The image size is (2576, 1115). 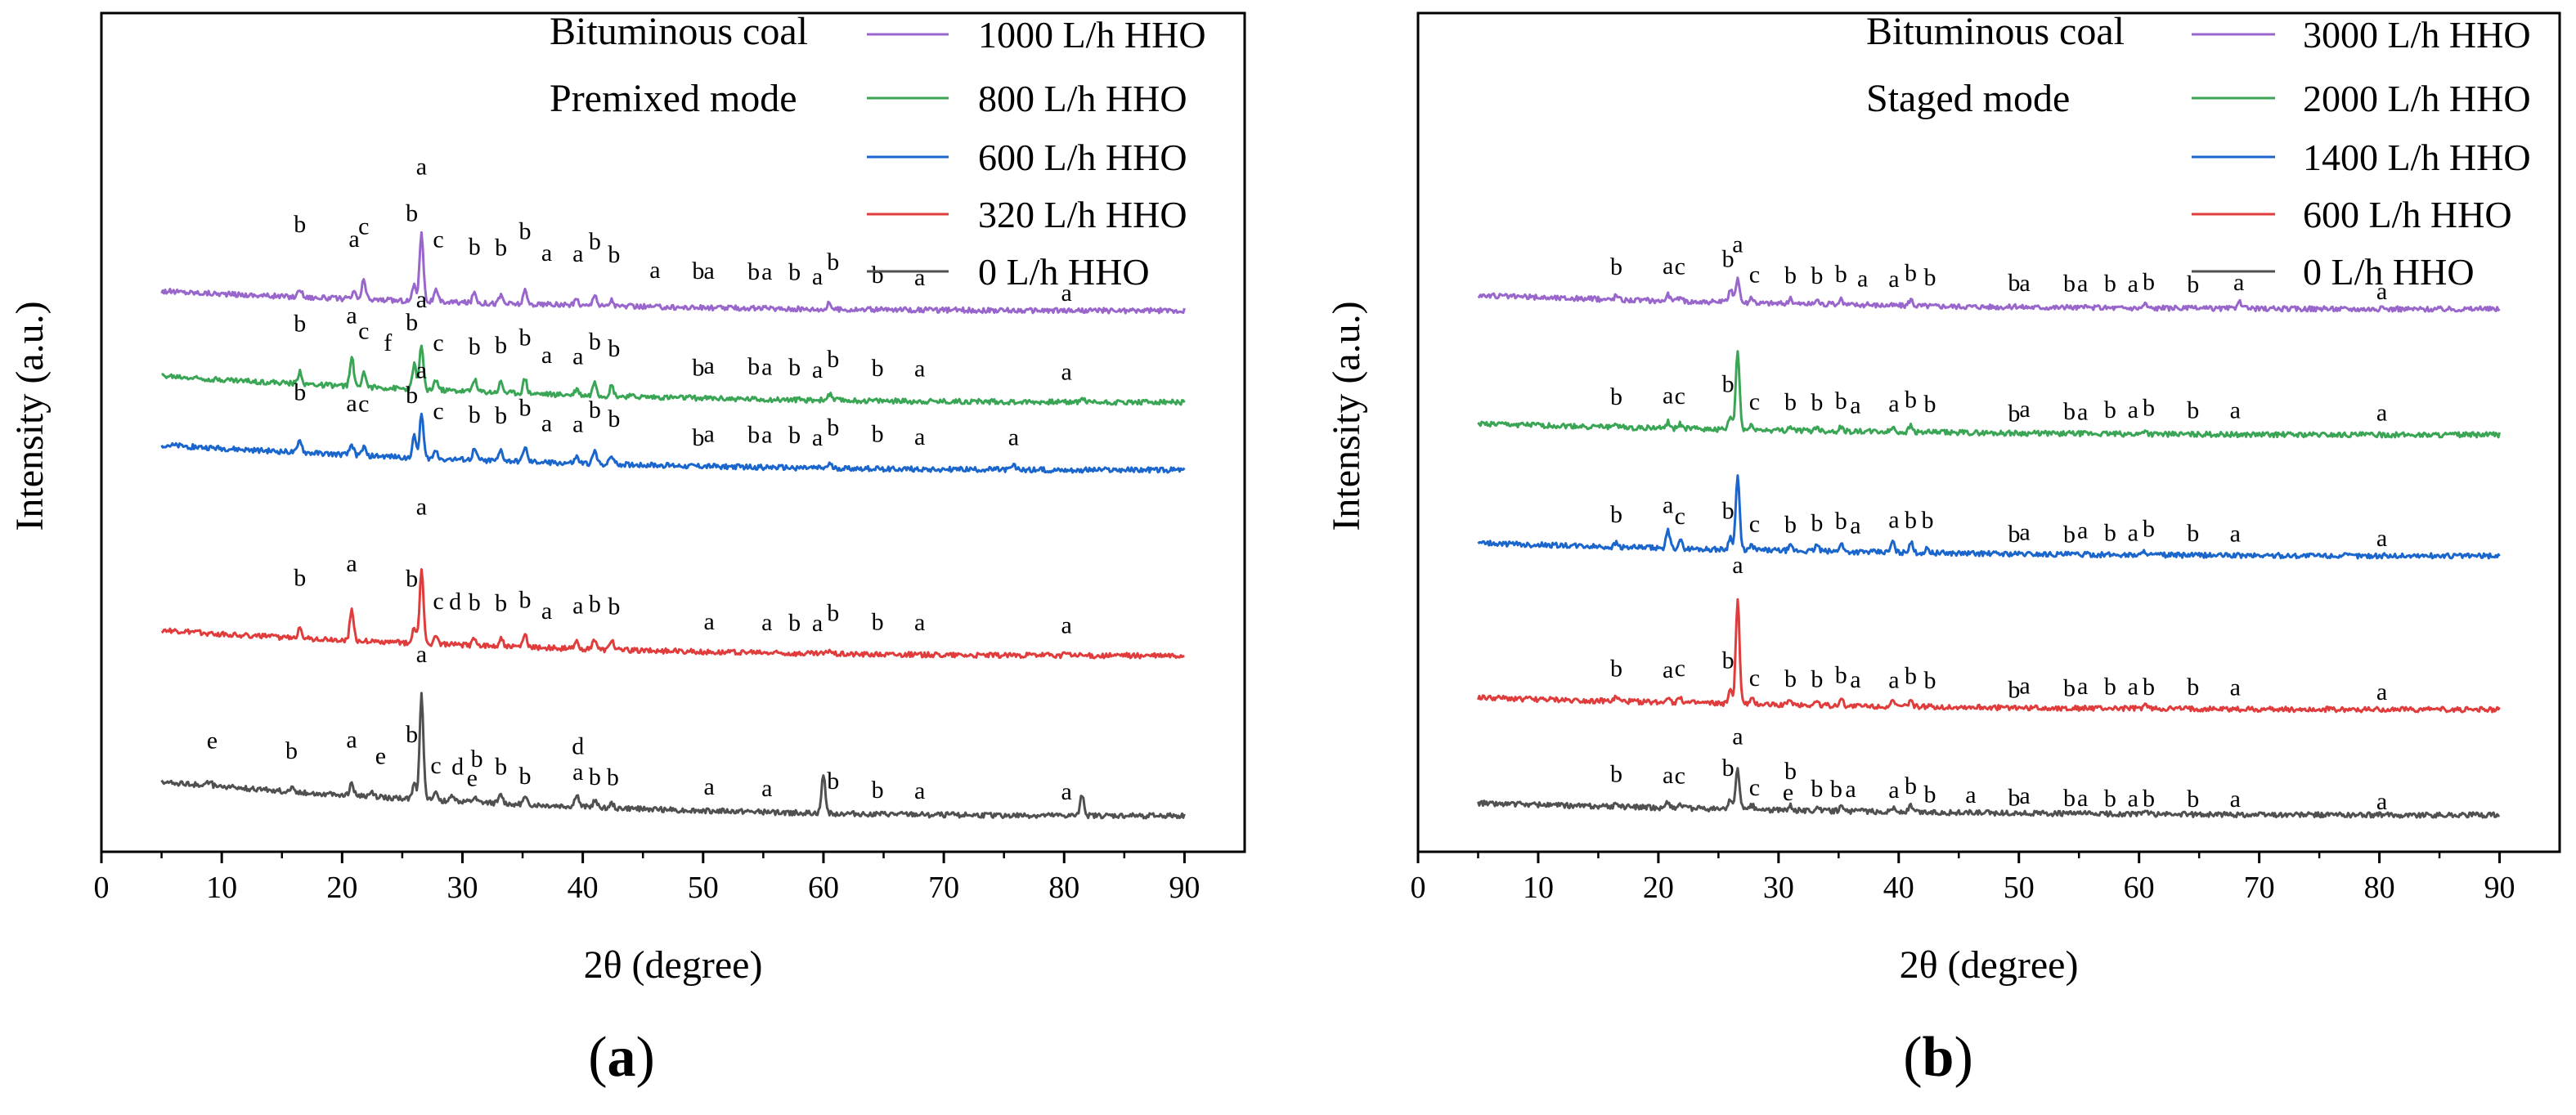 I want to click on series-1000-l-h-hho: bac bac b bba a b ba b a b a b ab b aa, so click(x=673, y=234).